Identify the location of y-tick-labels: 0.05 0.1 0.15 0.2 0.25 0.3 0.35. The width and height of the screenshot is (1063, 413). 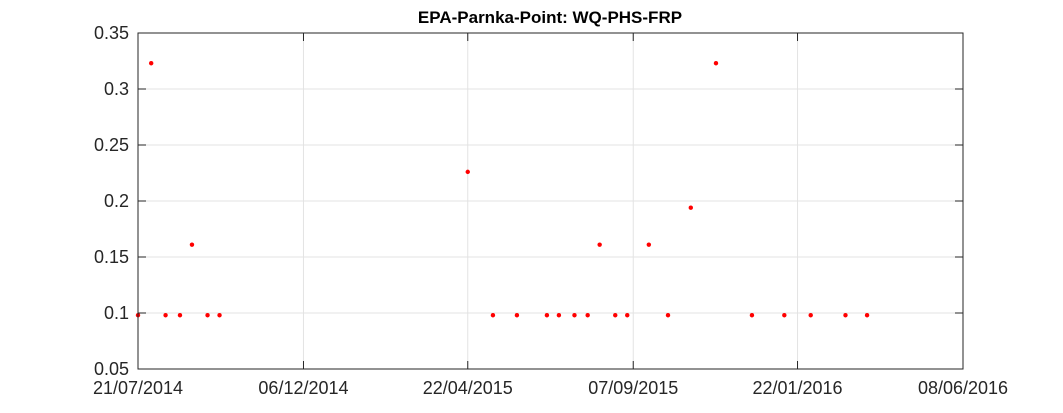
(111, 201).